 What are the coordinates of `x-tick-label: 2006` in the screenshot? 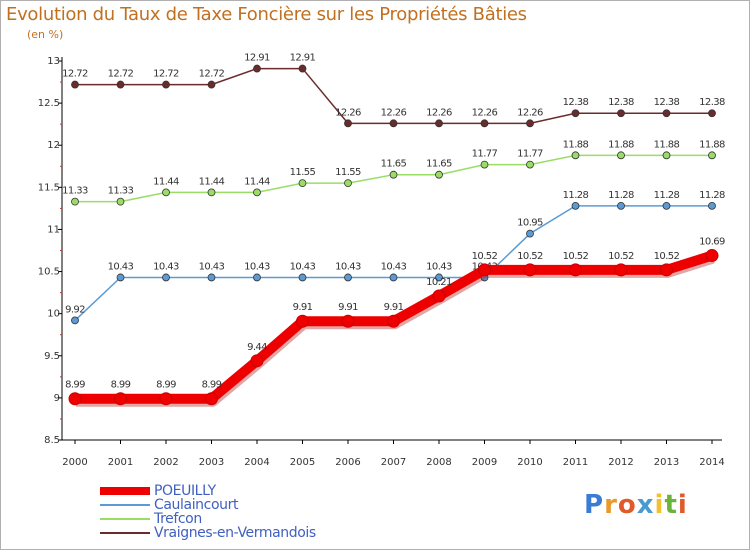 It's located at (347, 462).